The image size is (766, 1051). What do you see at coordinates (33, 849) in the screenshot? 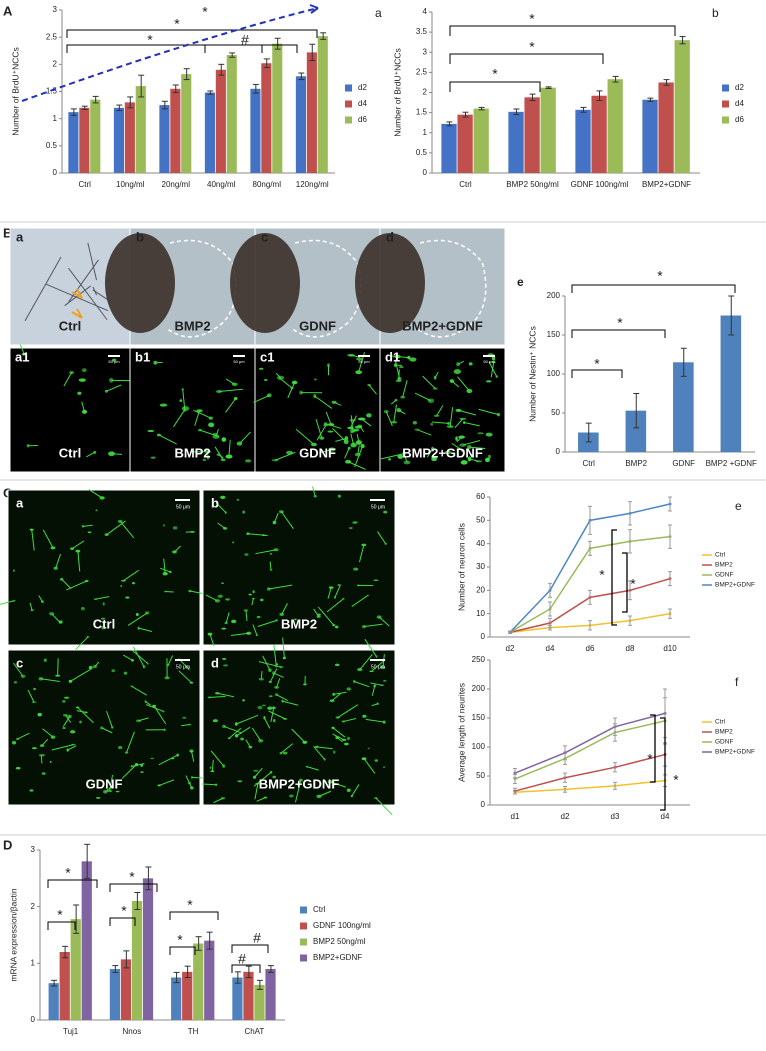
I see `y-tick-label: 3` at bounding box center [33, 849].